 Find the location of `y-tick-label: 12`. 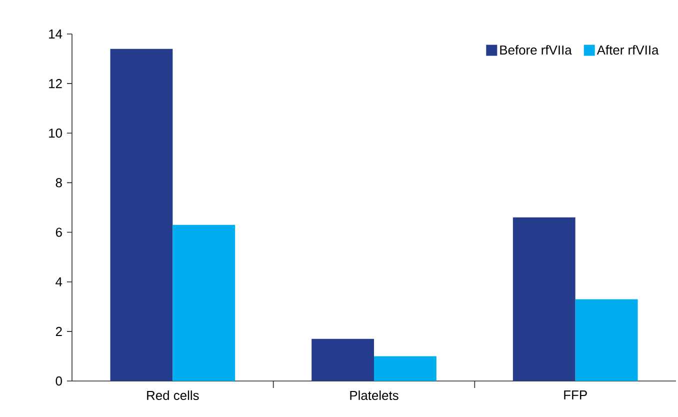

y-tick-label: 12 is located at coordinates (55, 83).